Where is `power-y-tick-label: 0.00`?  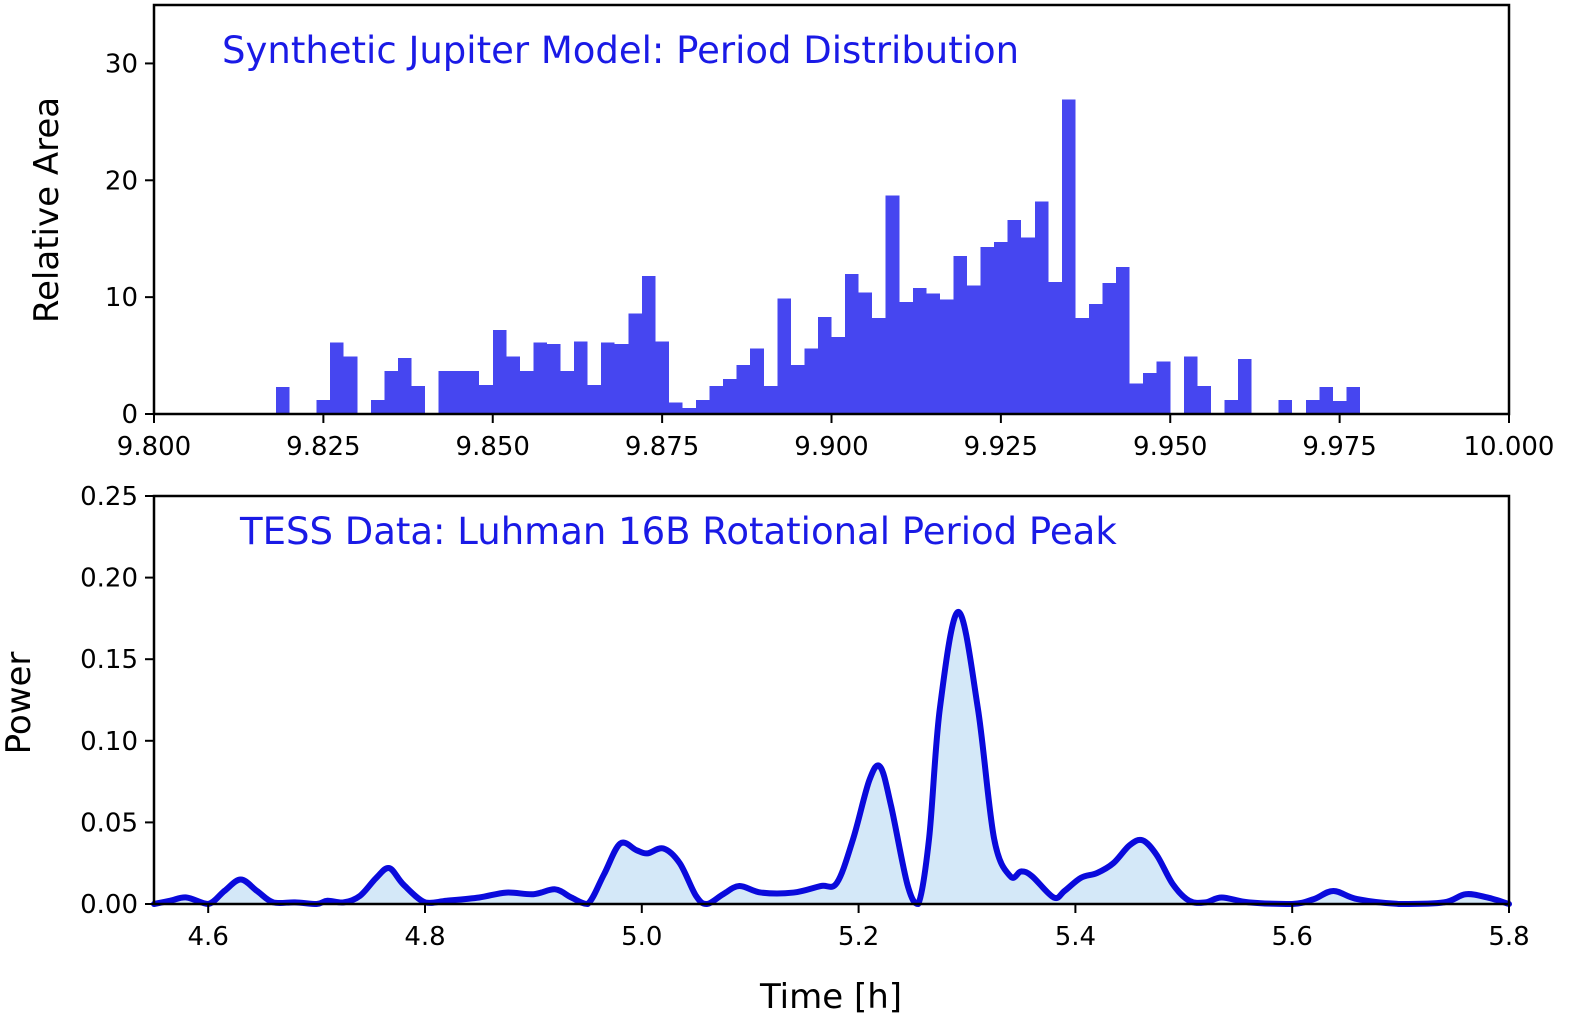
power-y-tick-label: 0.00 is located at coordinates (109, 905).